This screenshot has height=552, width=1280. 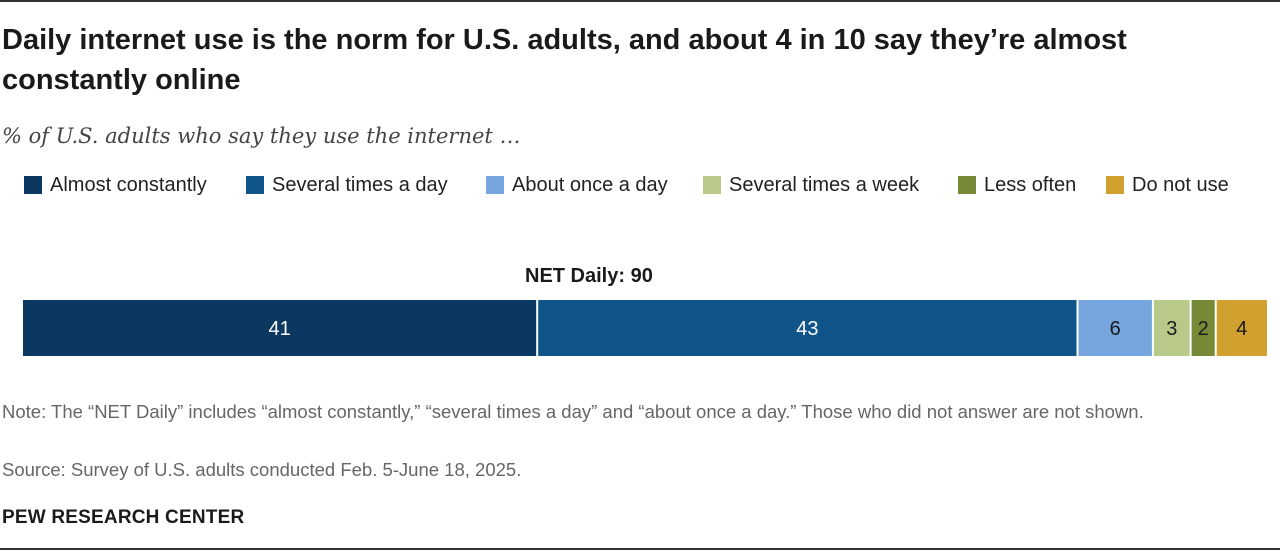 I want to click on bar-segment-less-often, so click(x=1203, y=328).